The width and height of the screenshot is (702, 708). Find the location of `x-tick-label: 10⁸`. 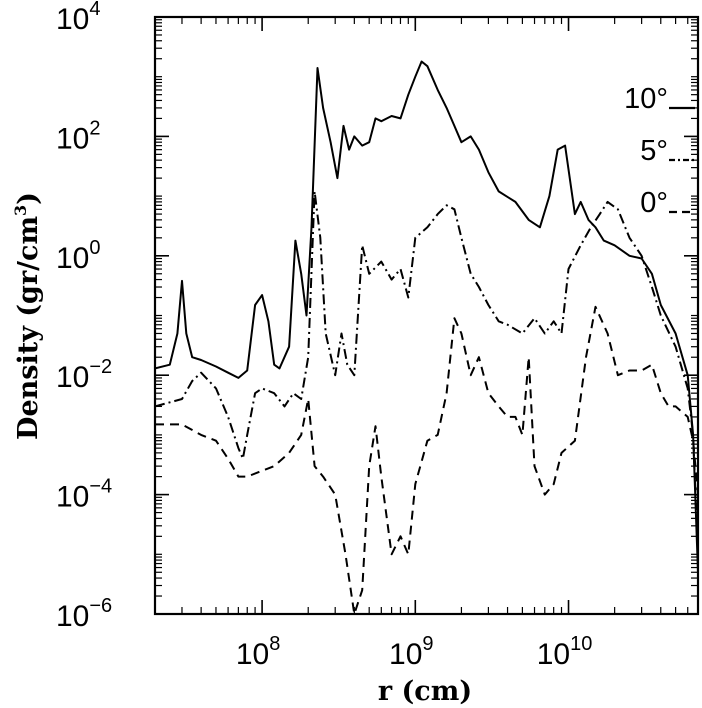

x-tick-label: 10⁸ is located at coordinates (258, 652).